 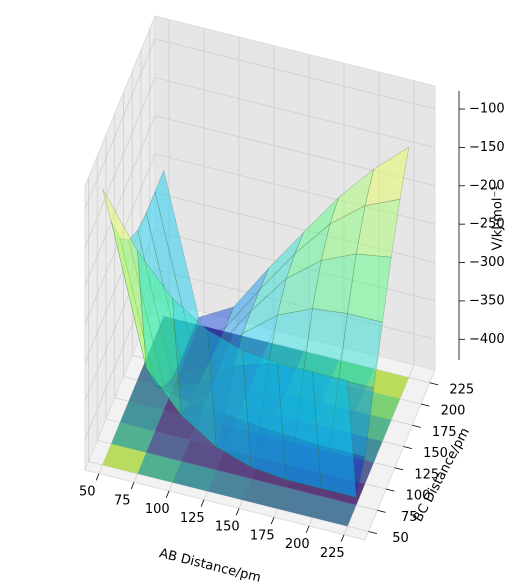 I want to click on x-tick-label: 125, so click(x=192, y=518).